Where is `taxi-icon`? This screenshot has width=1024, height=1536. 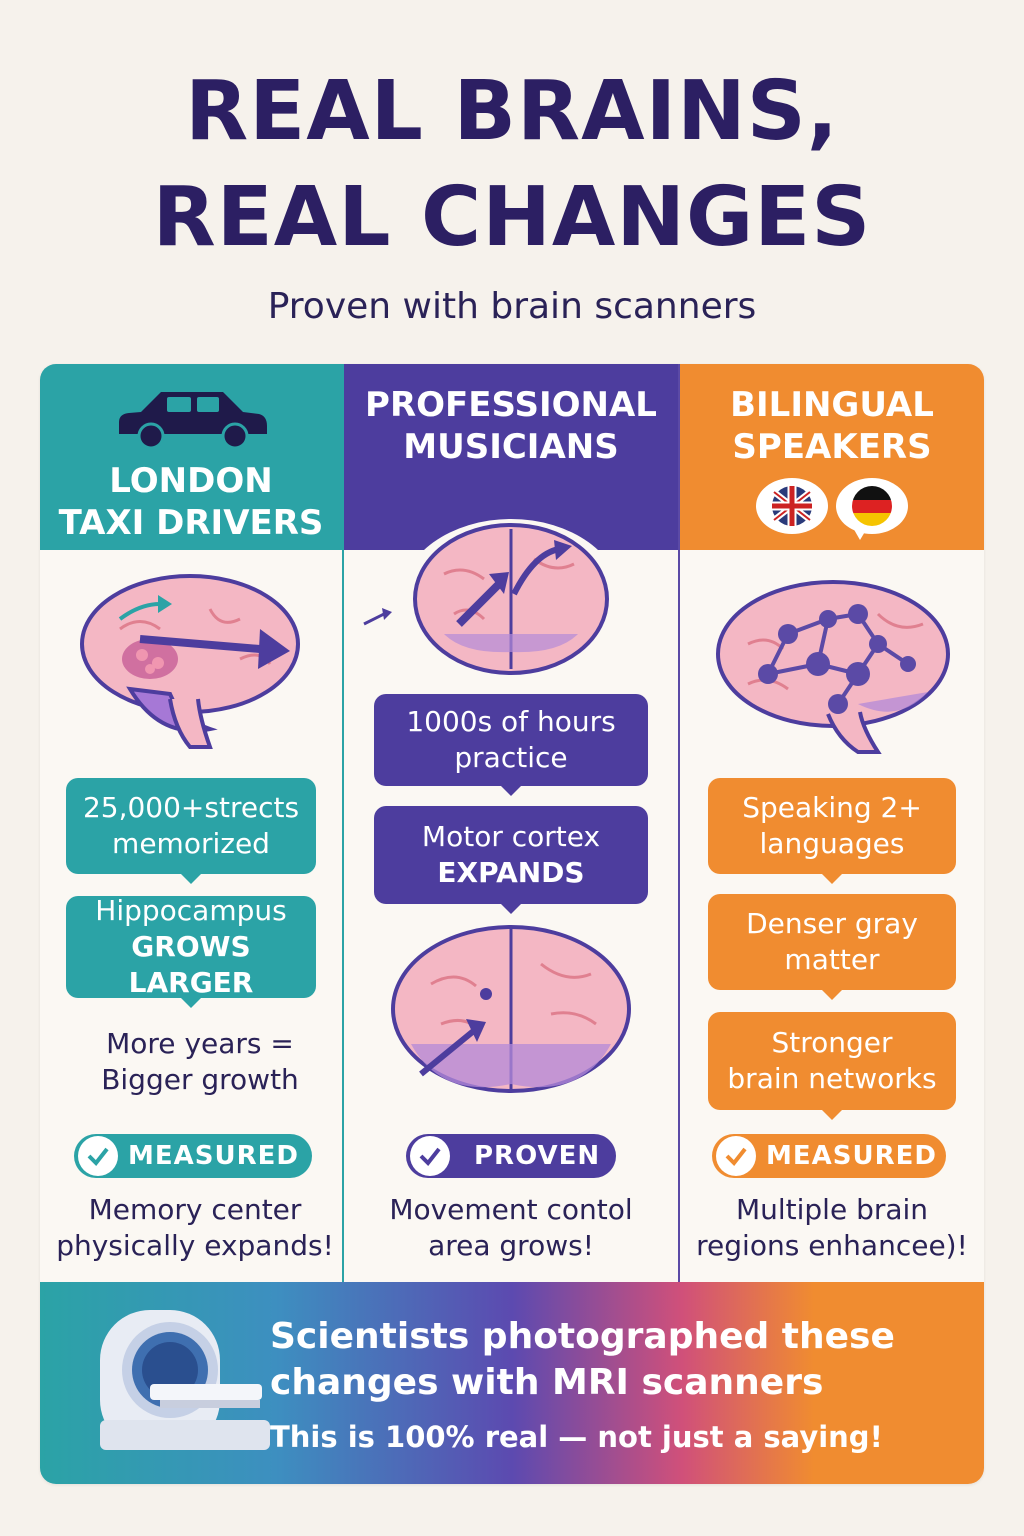 taxi-icon is located at coordinates (193, 421).